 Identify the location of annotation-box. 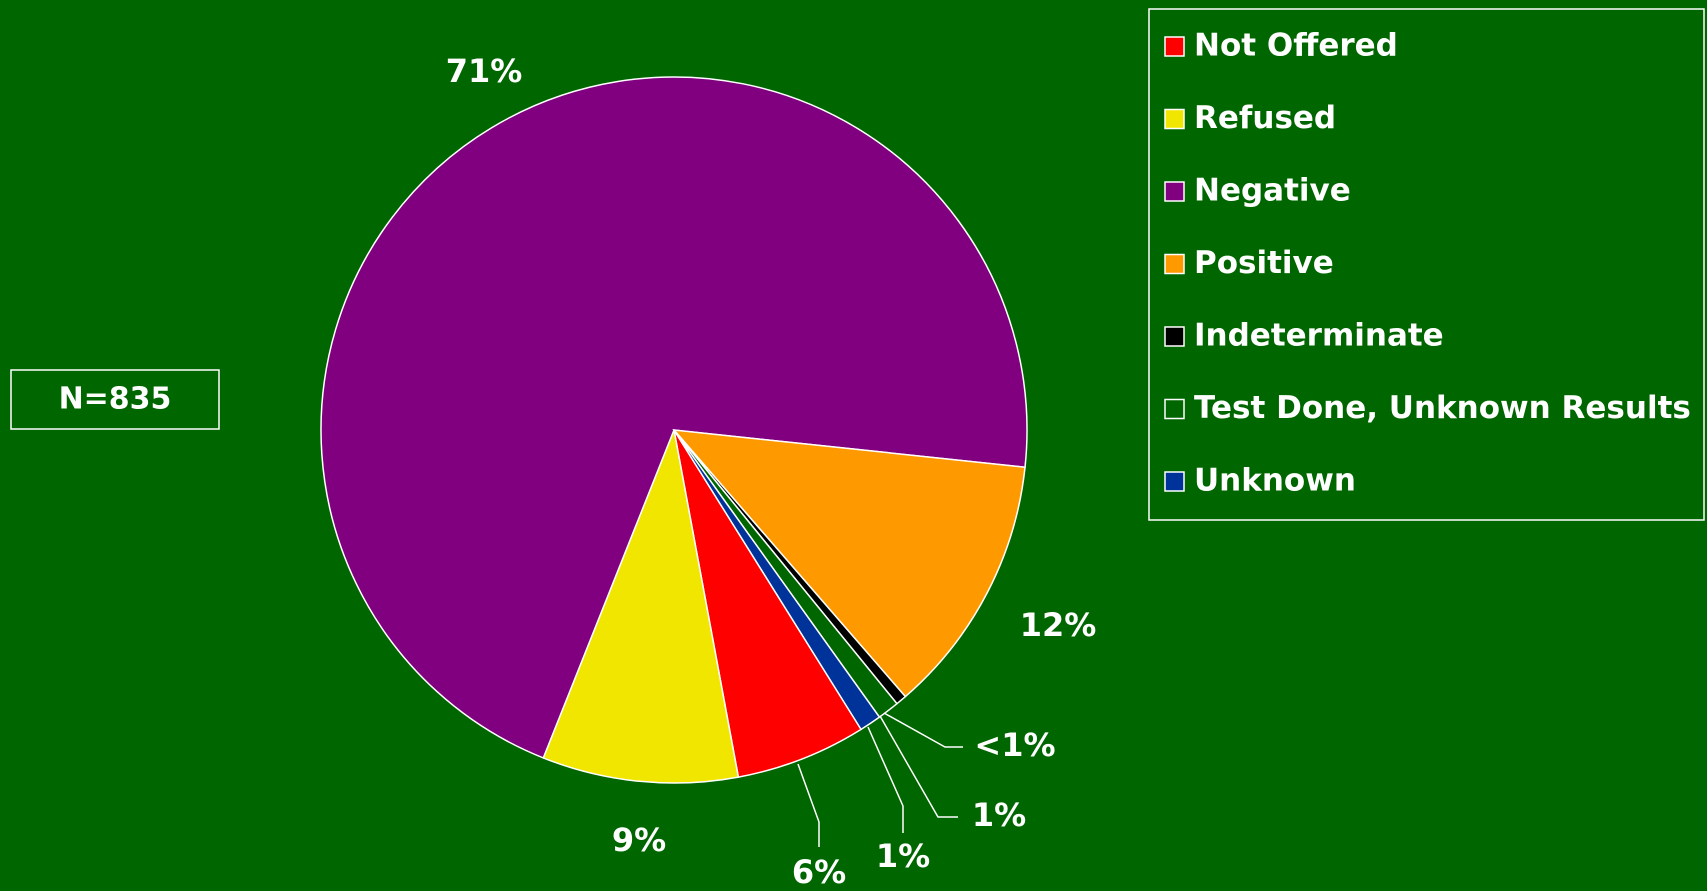
(115, 399).